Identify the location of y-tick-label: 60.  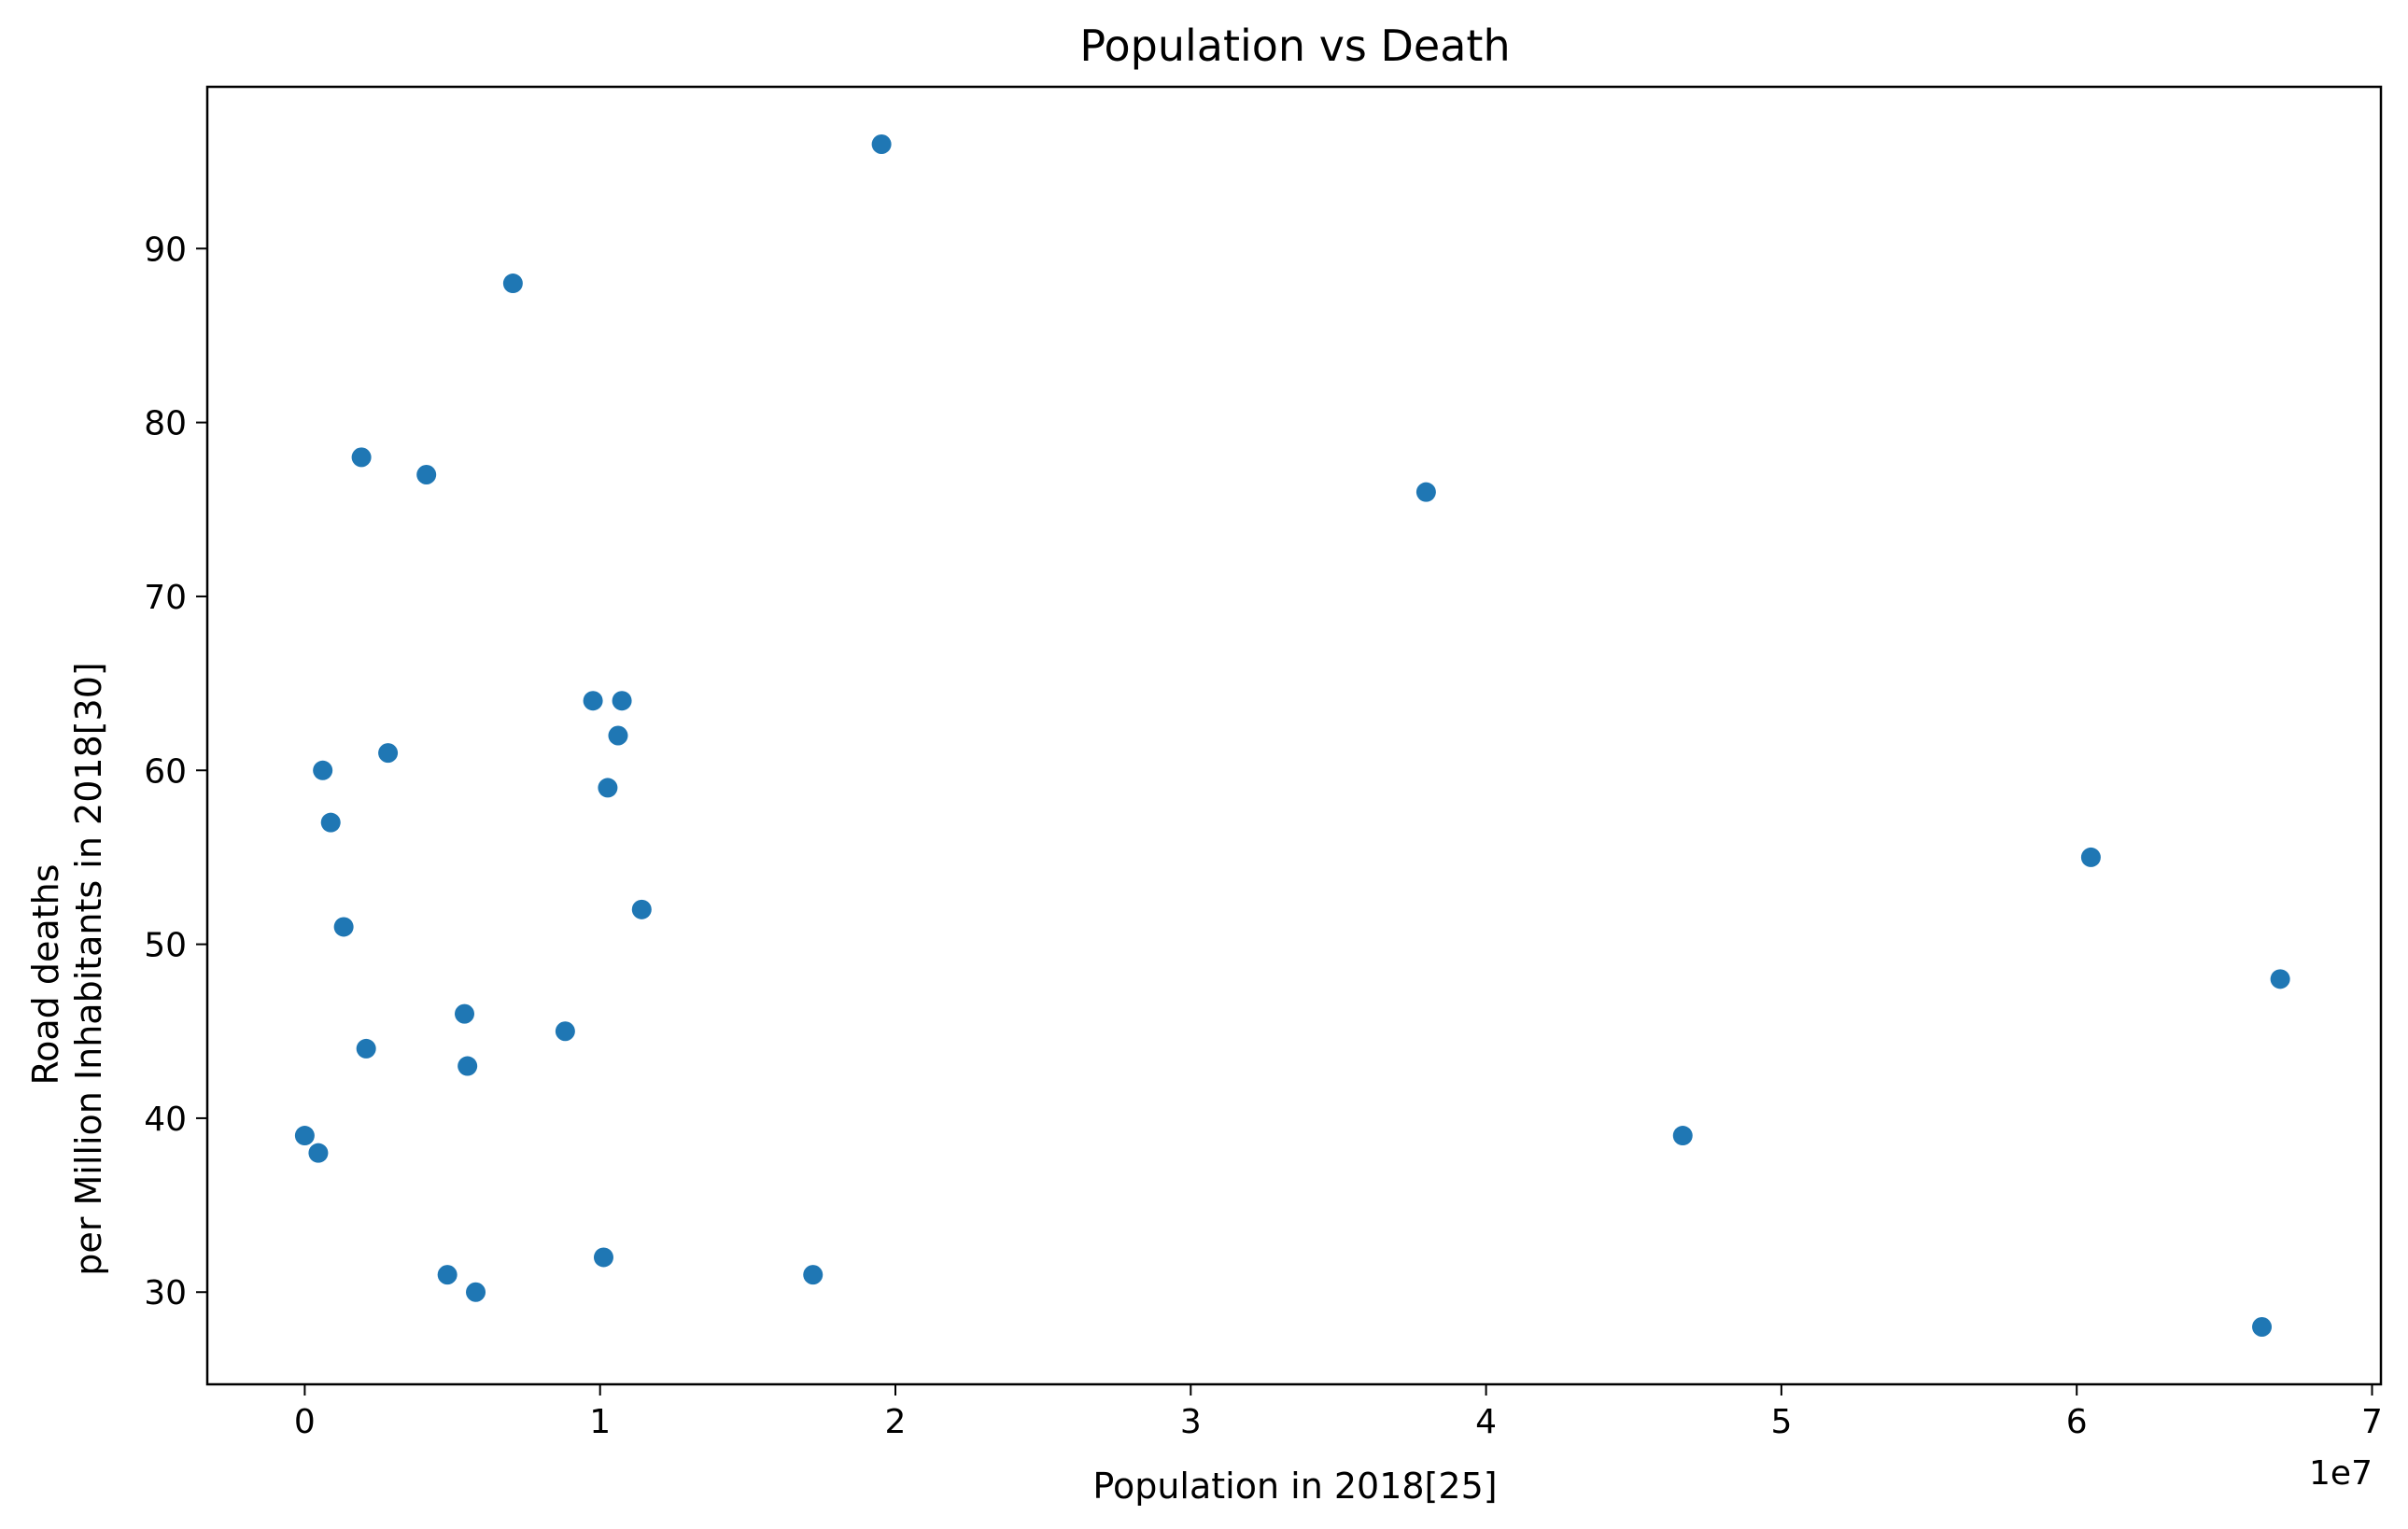
(166, 771).